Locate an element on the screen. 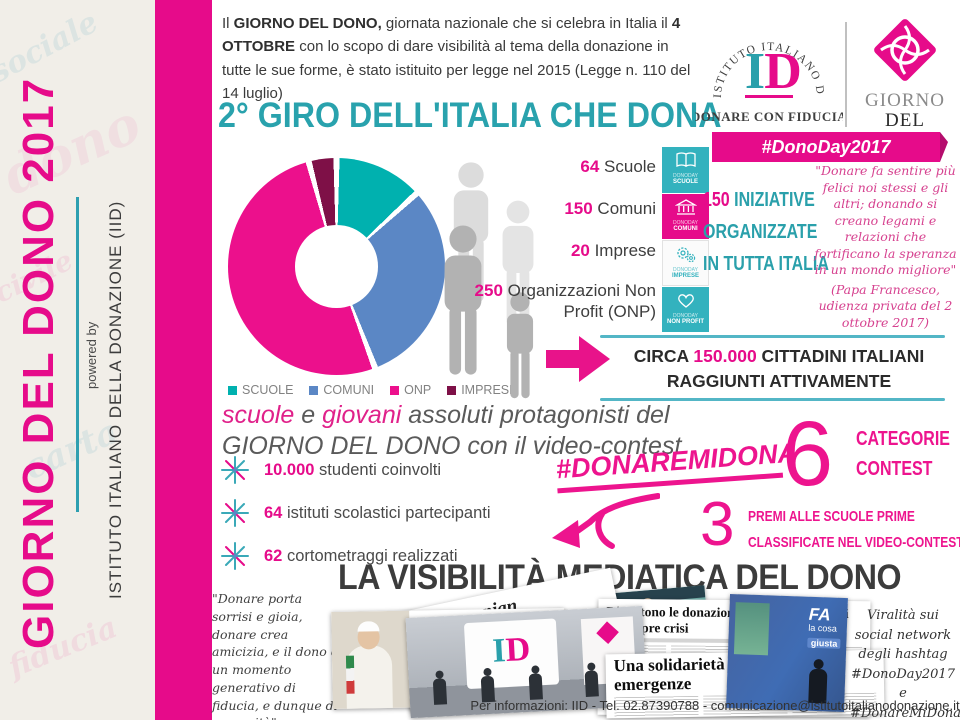 Image resolution: width=960 pixels, height=720 pixels. gears-icon is located at coordinates (685, 255).